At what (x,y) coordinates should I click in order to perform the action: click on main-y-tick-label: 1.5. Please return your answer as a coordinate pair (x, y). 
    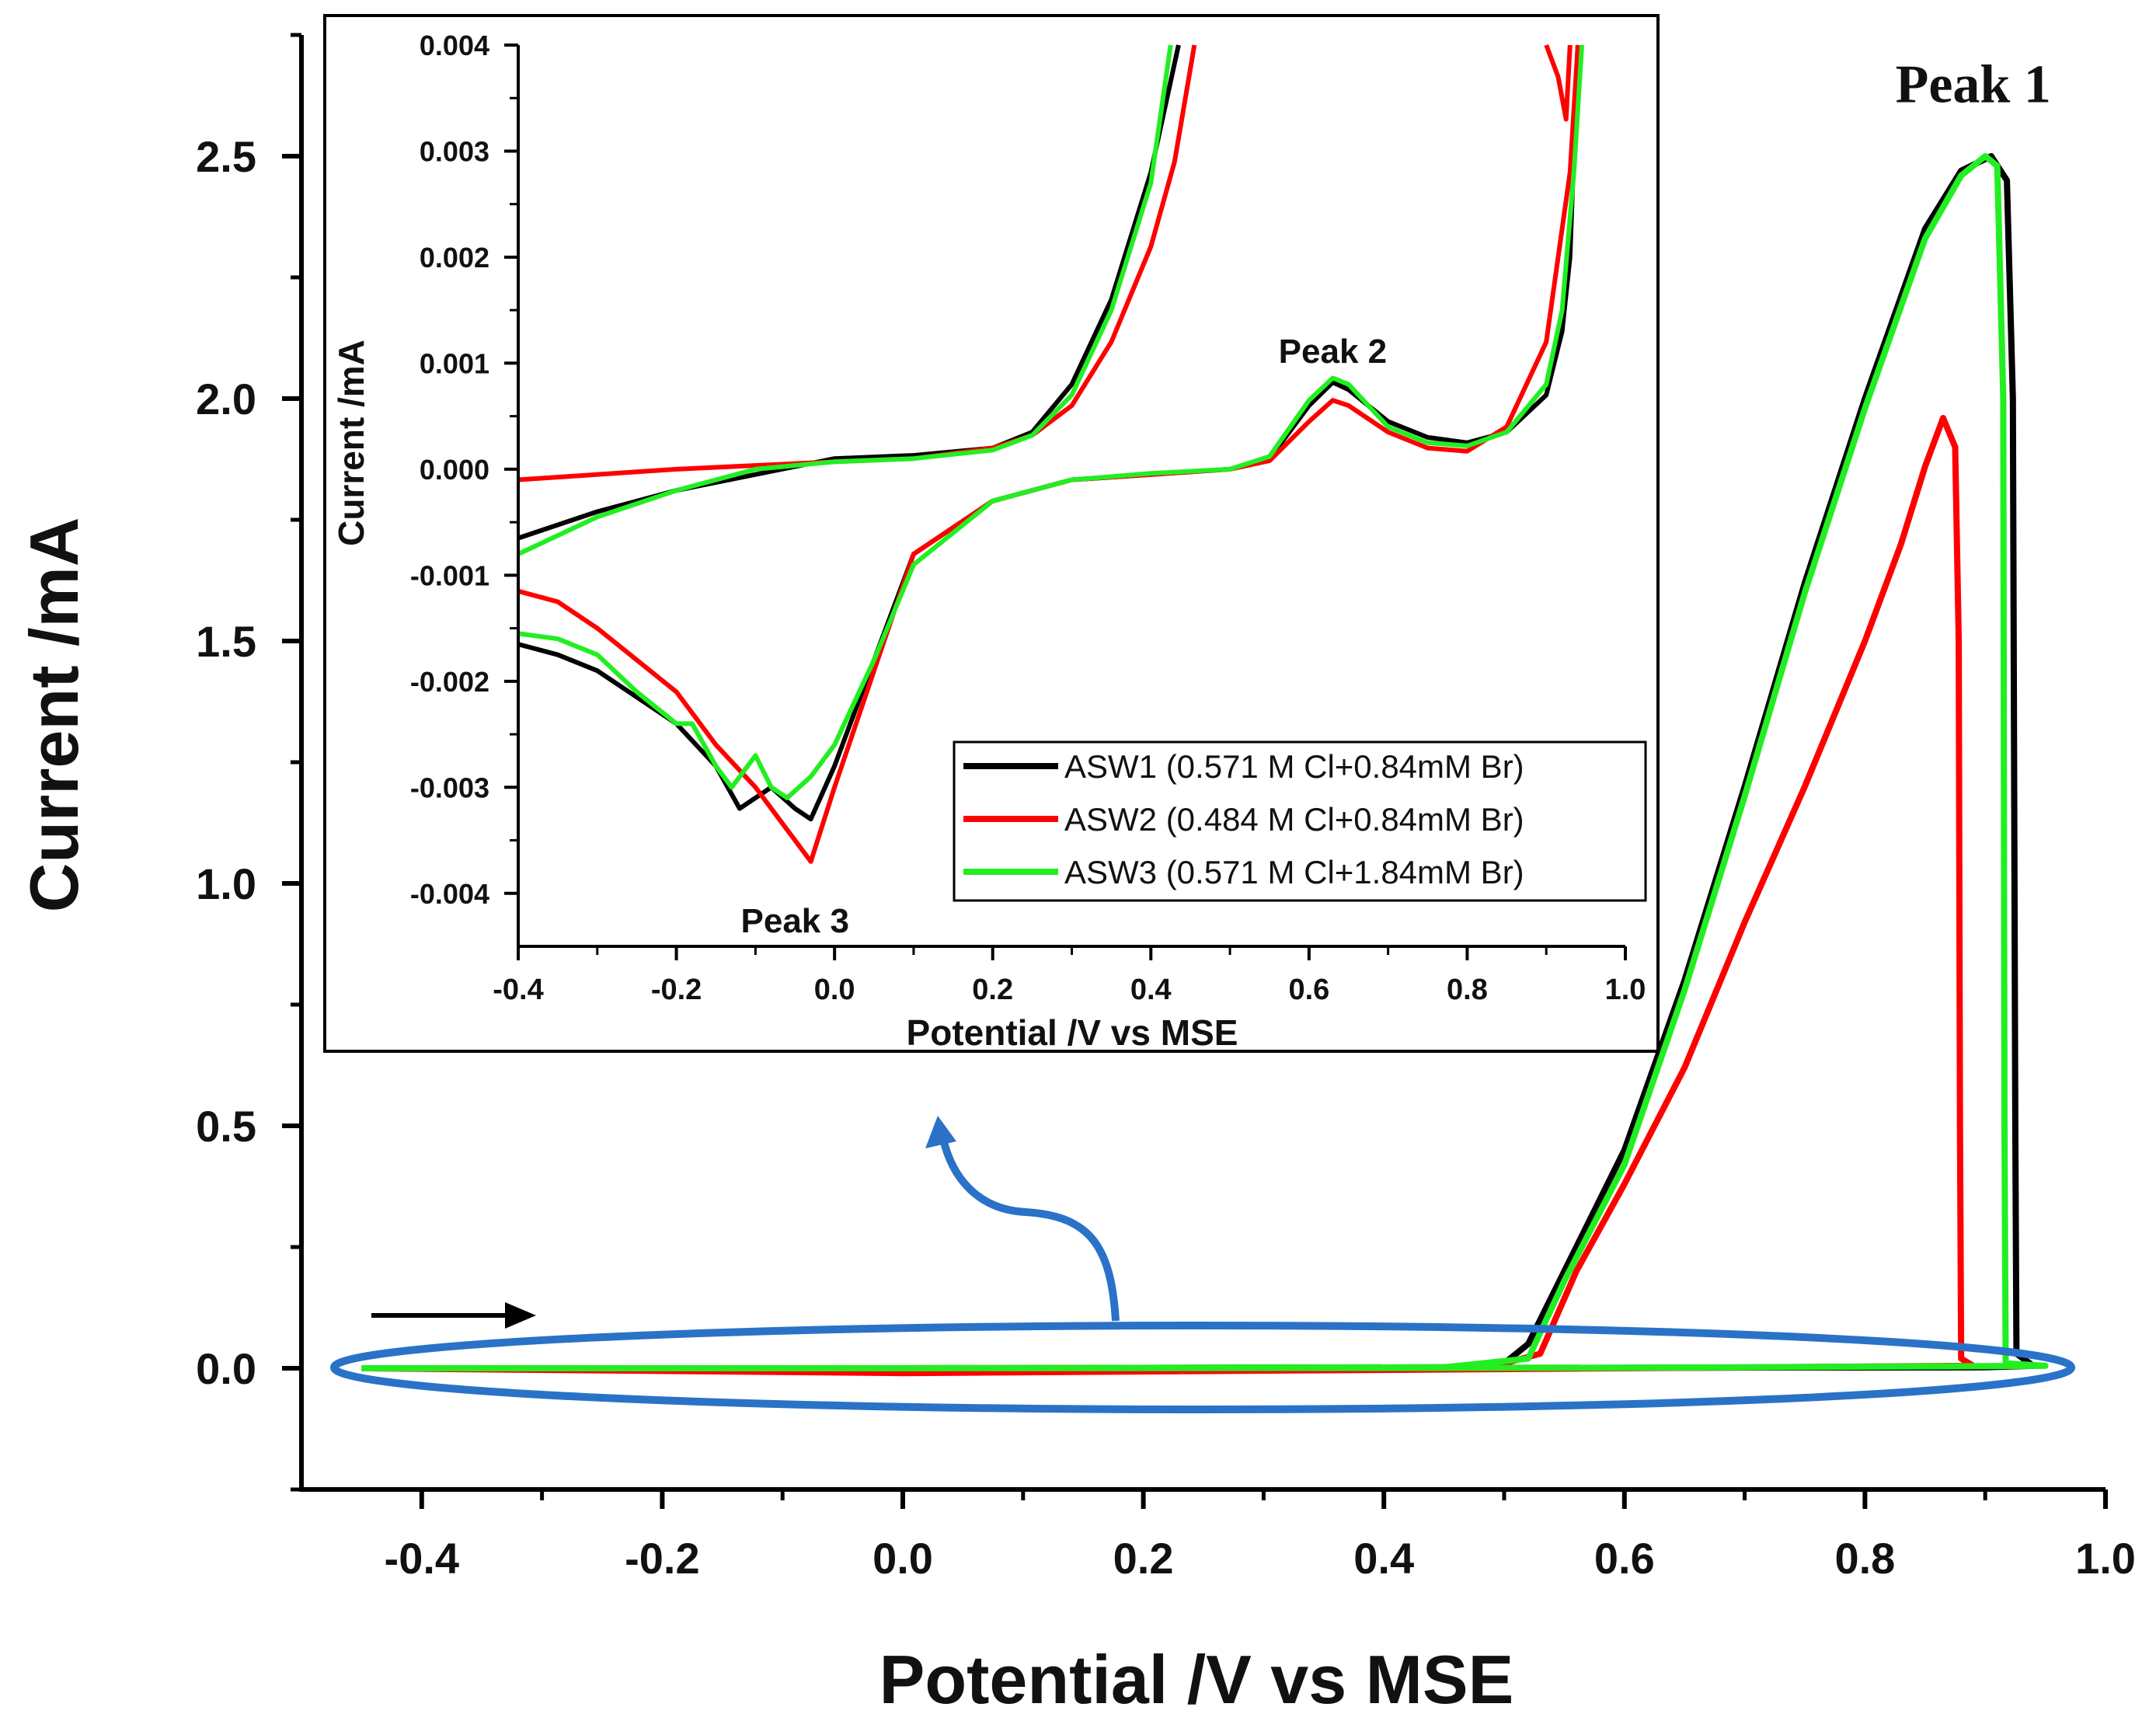
    Looking at the image, I should click on (226, 641).